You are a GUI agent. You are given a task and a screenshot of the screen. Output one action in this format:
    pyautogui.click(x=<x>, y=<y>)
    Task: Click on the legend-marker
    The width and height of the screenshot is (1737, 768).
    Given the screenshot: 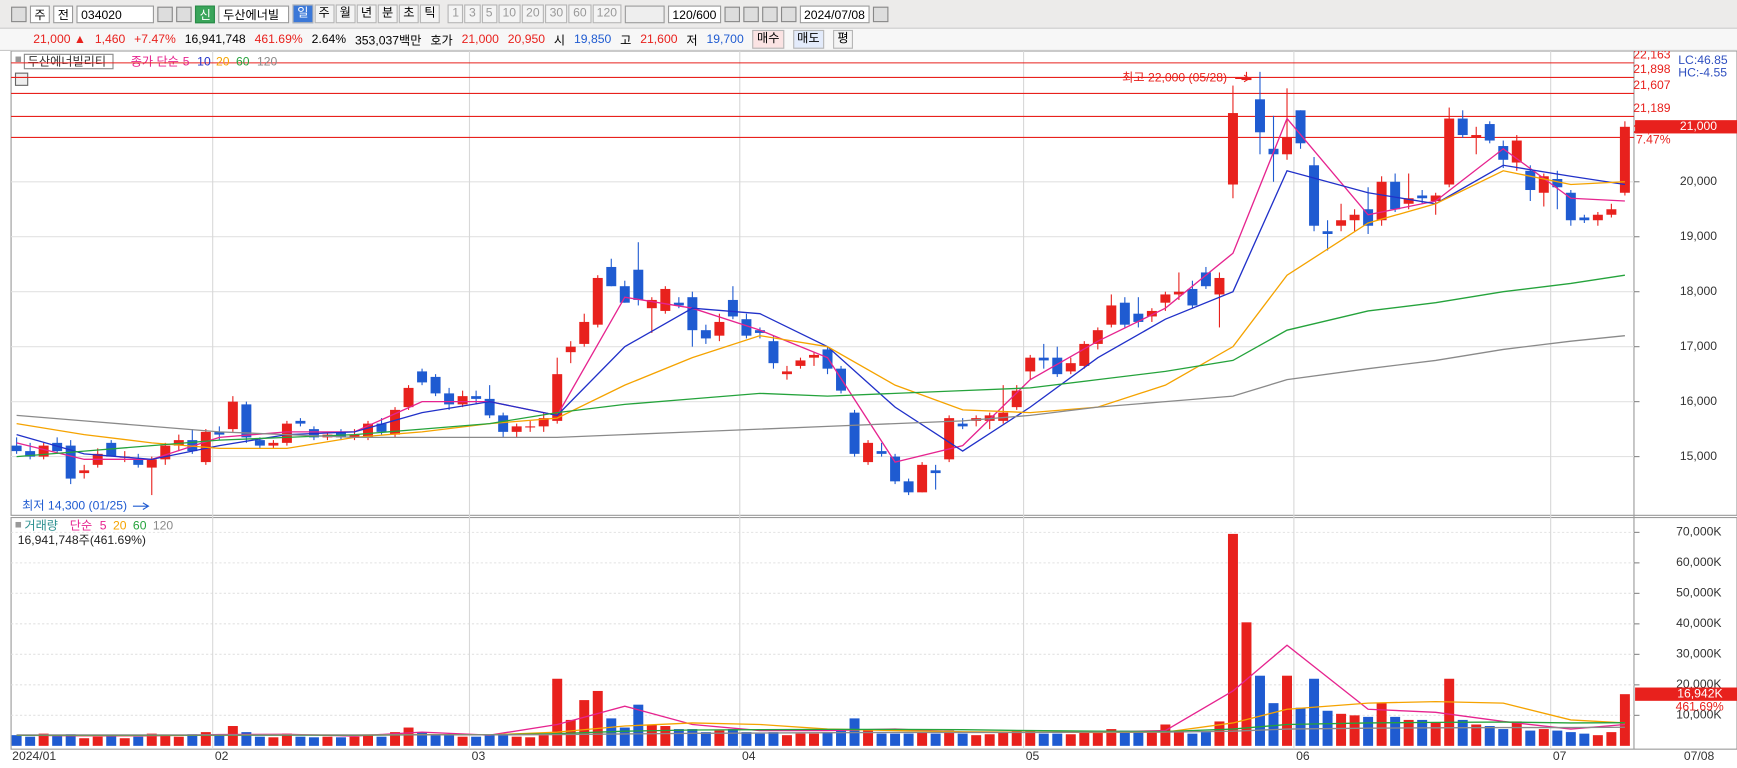 What is the action you would take?
    pyautogui.click(x=18, y=524)
    